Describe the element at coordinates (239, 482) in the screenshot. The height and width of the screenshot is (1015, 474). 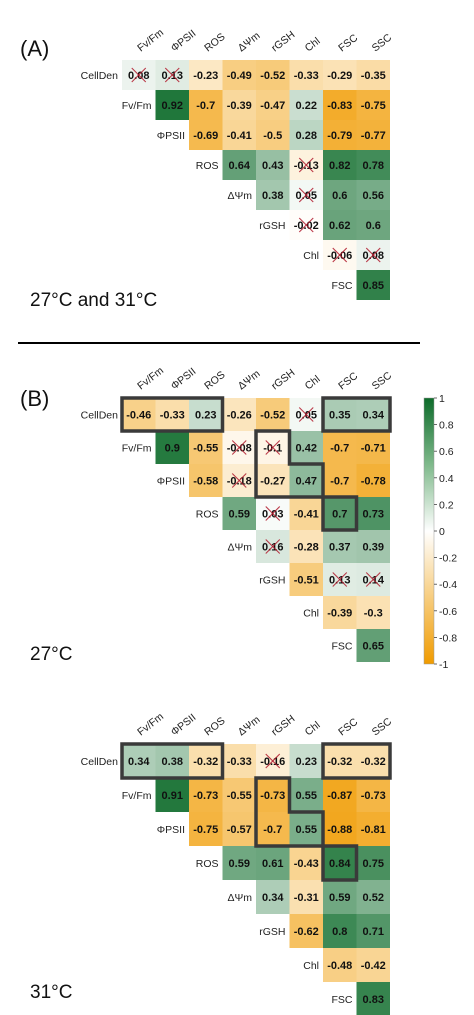
I see `cell-value: -0.18` at that location.